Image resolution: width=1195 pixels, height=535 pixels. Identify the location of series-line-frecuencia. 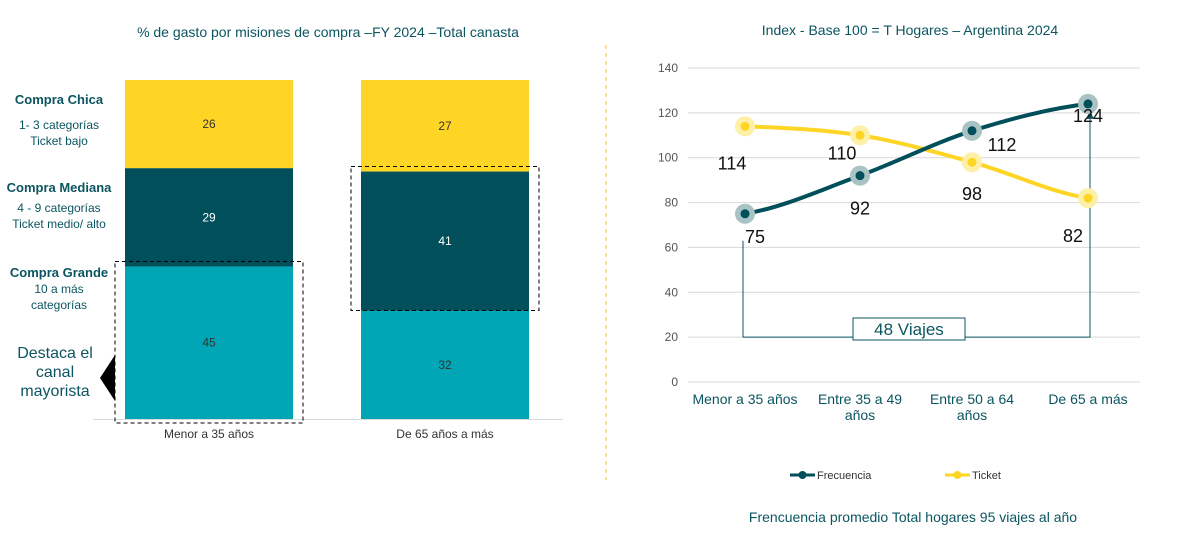
(916, 158).